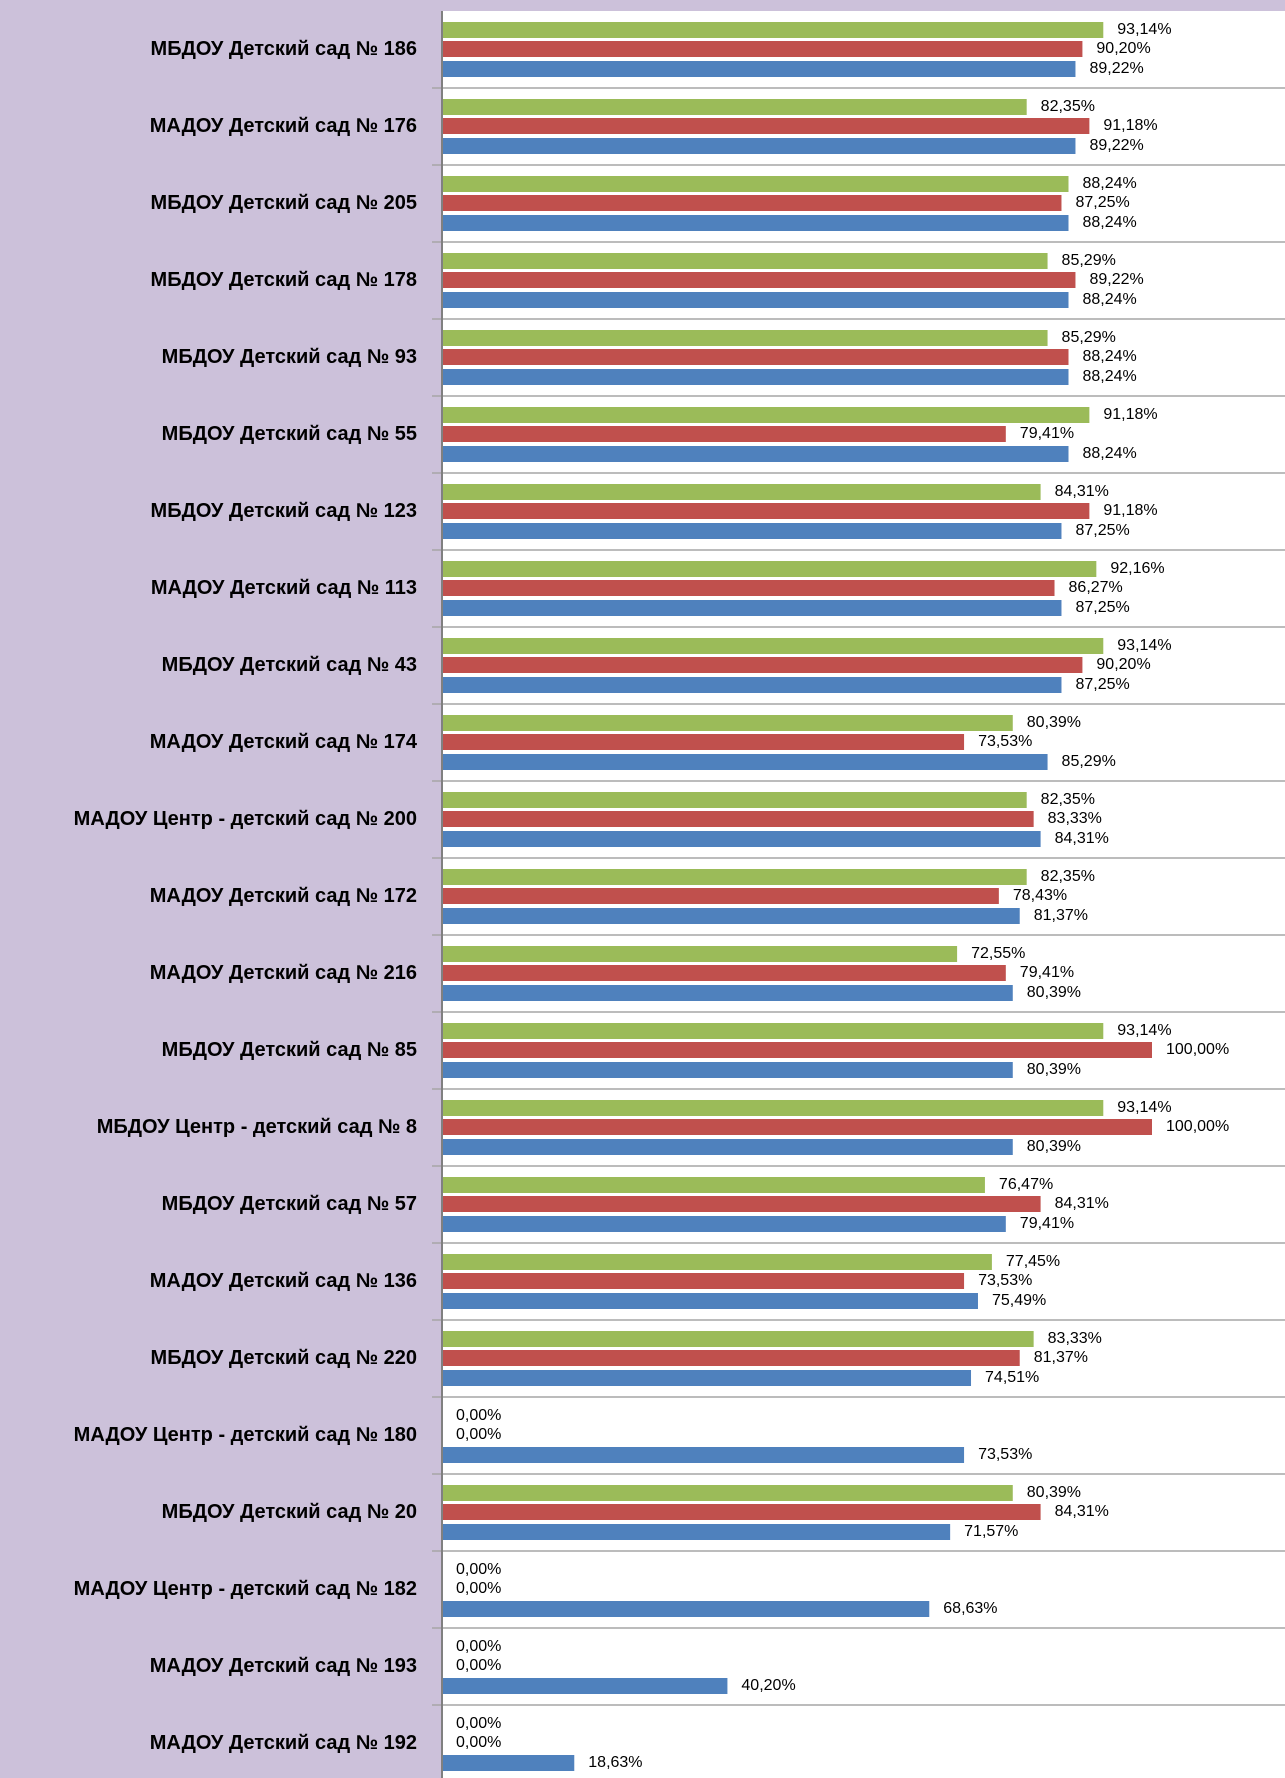 Image resolution: width=1285 pixels, height=1778 pixels. Describe the element at coordinates (257, 1127) in the screenshot. I see `y-tick-label: МБДОУ Центр - детский сад № 8` at that location.